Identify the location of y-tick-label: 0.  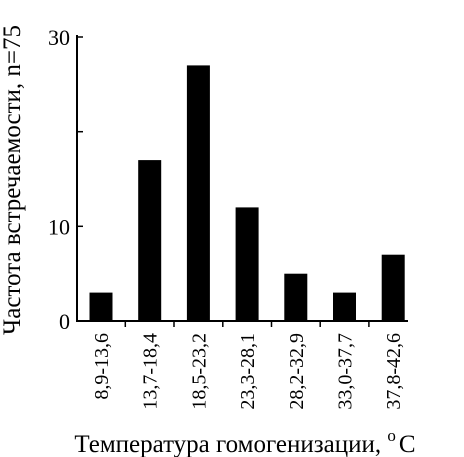
(64, 321).